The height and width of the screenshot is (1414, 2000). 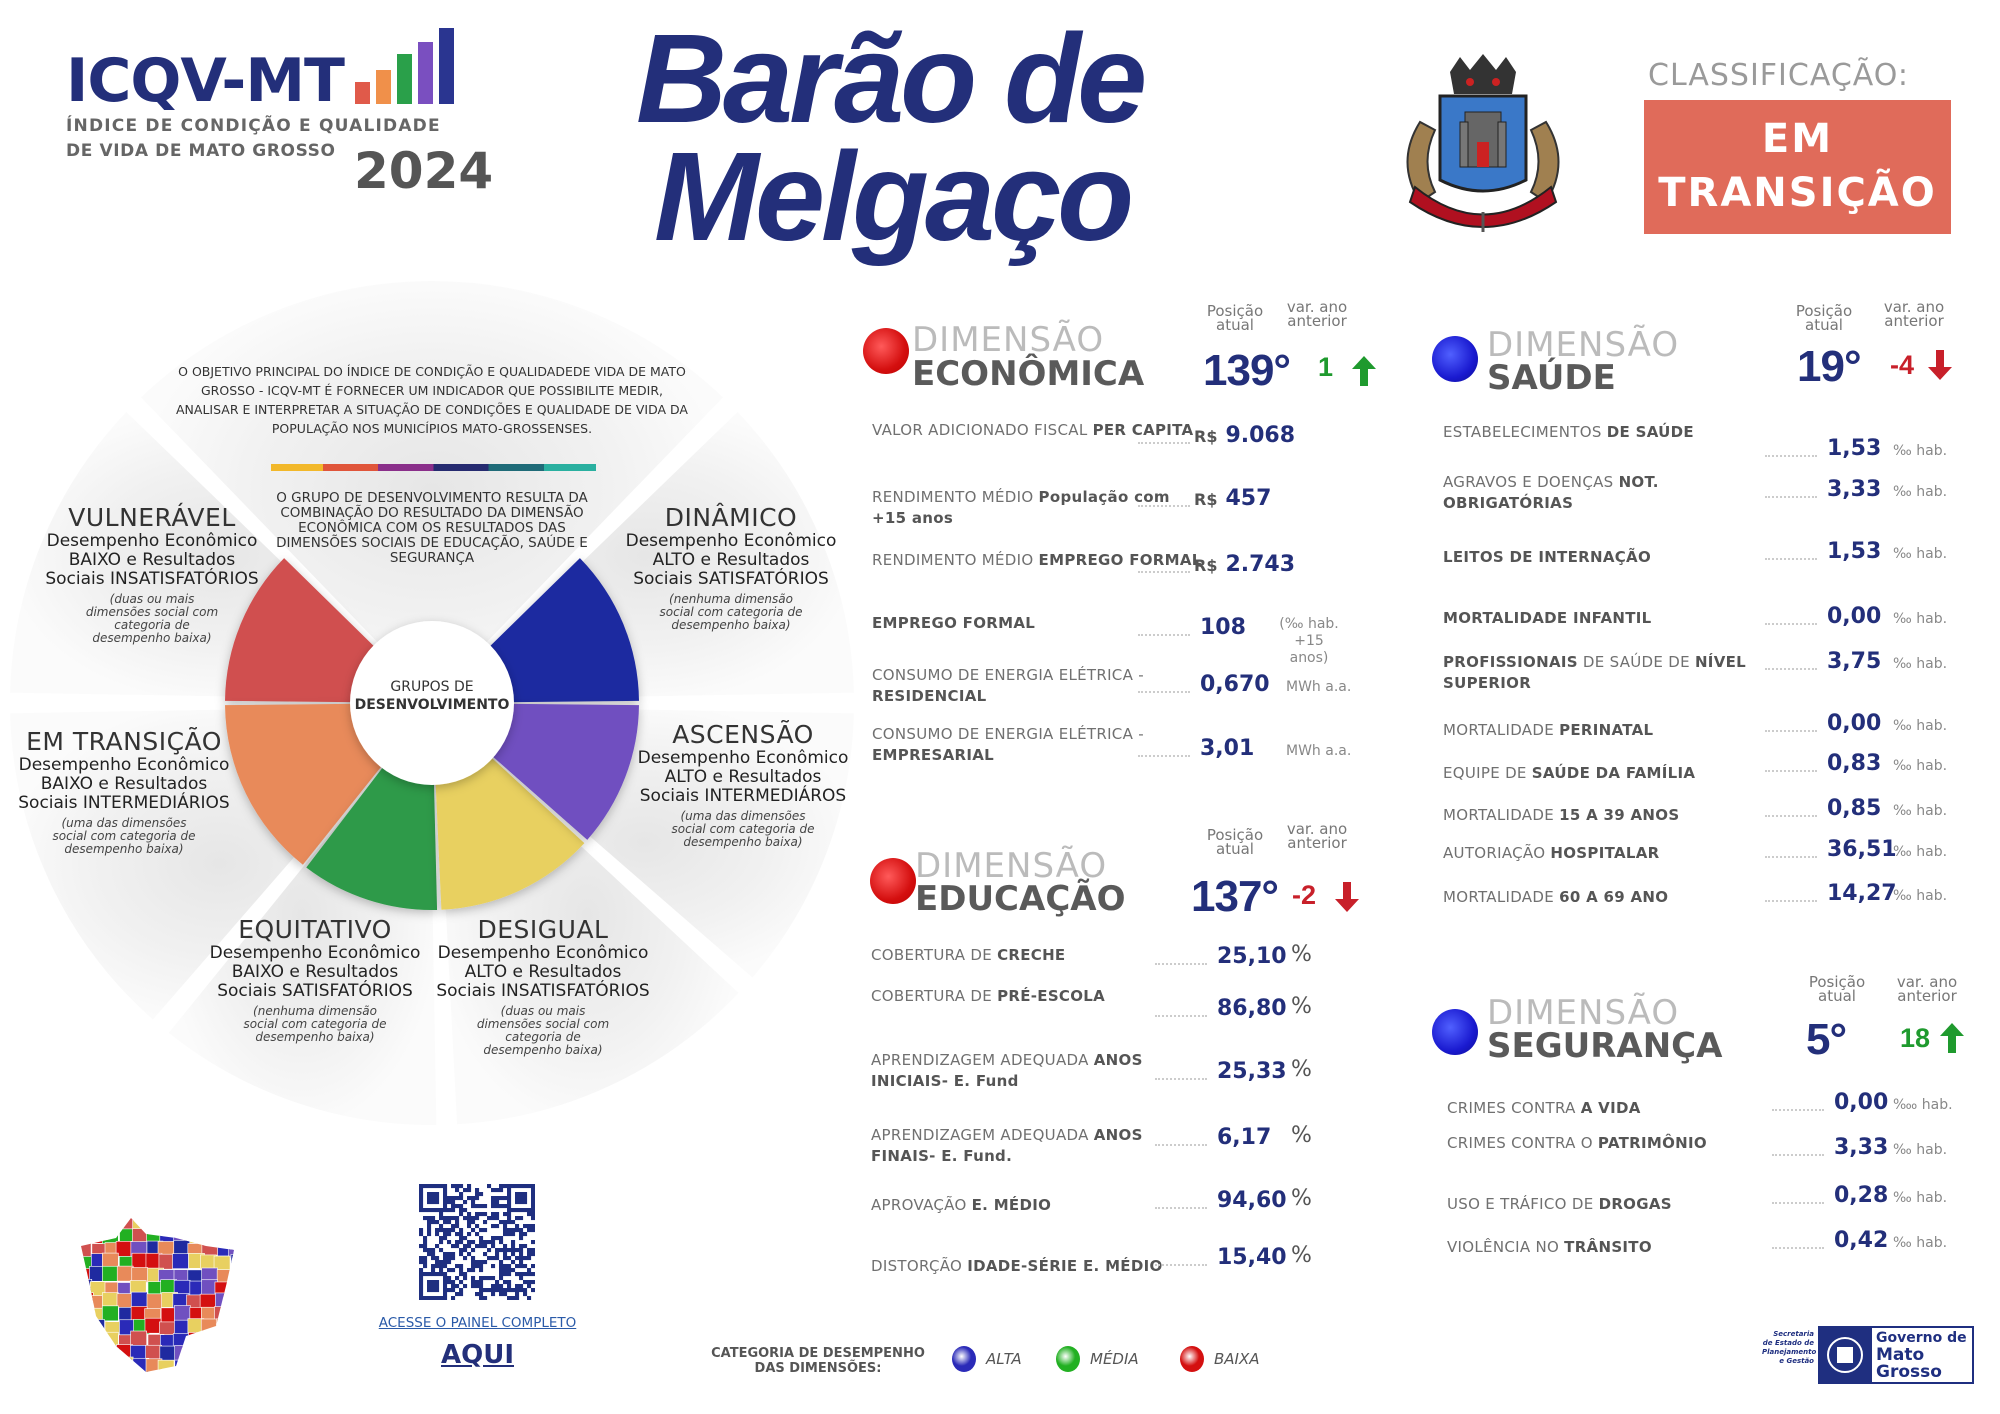 What do you see at coordinates (818, 1361) in the screenshot?
I see `legend-title: CATEGORIA DE DESEMPENHO DAS DIMENSÕES:` at bounding box center [818, 1361].